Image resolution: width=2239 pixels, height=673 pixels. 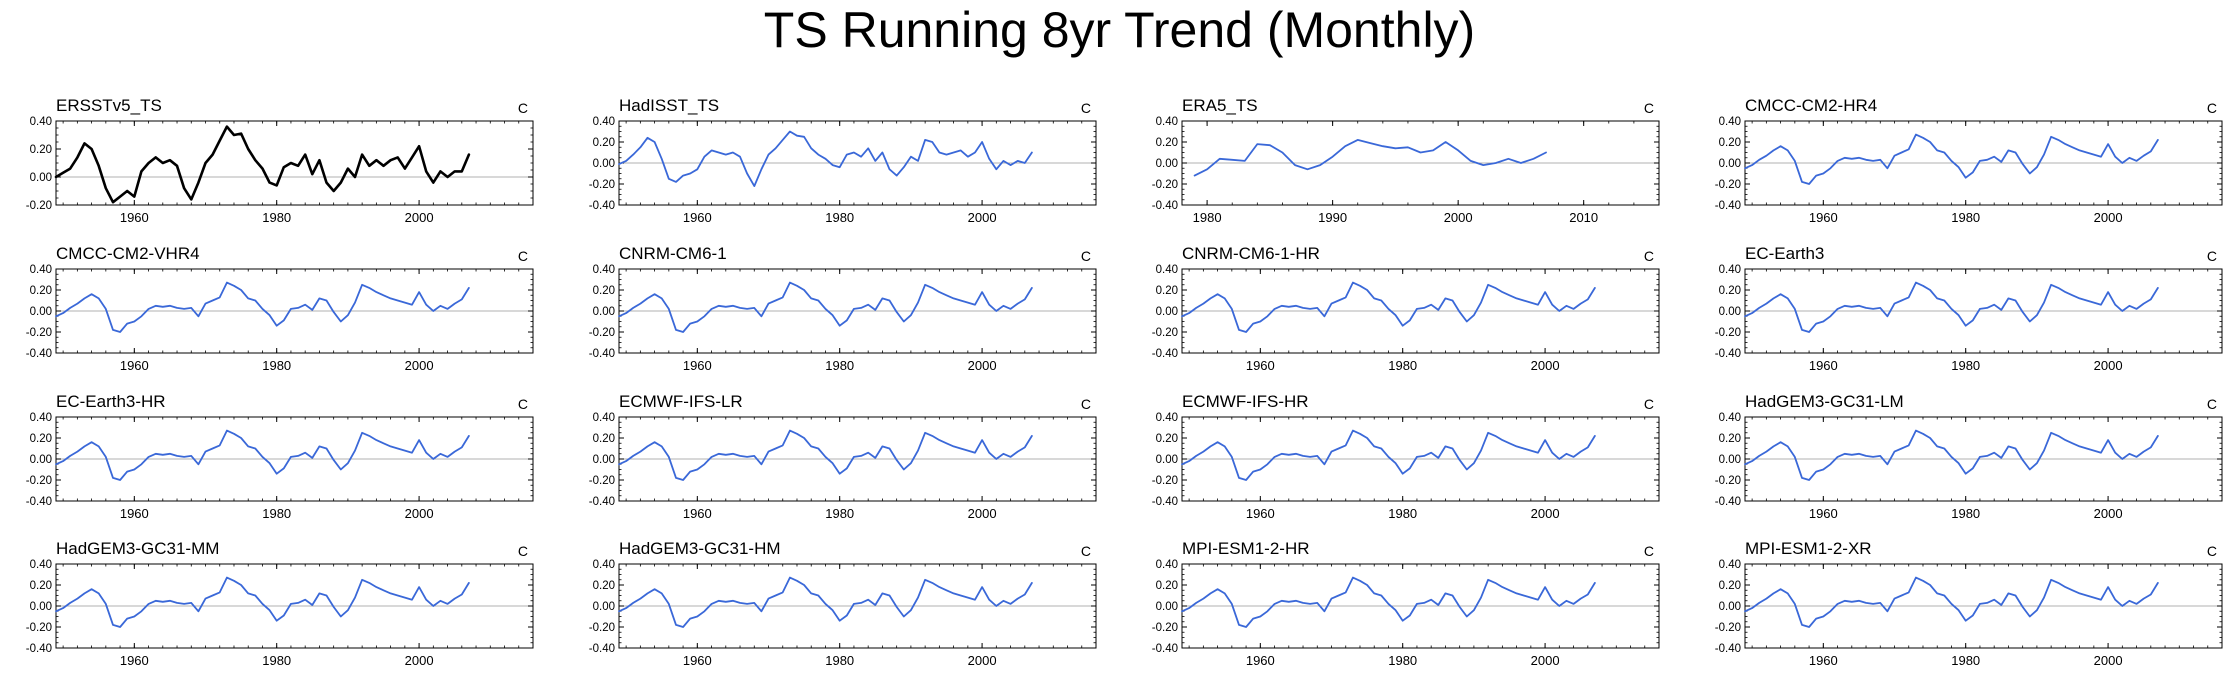 What do you see at coordinates (109, 105) in the screenshot?
I see `panel-title: ERSSTv5_TS` at bounding box center [109, 105].